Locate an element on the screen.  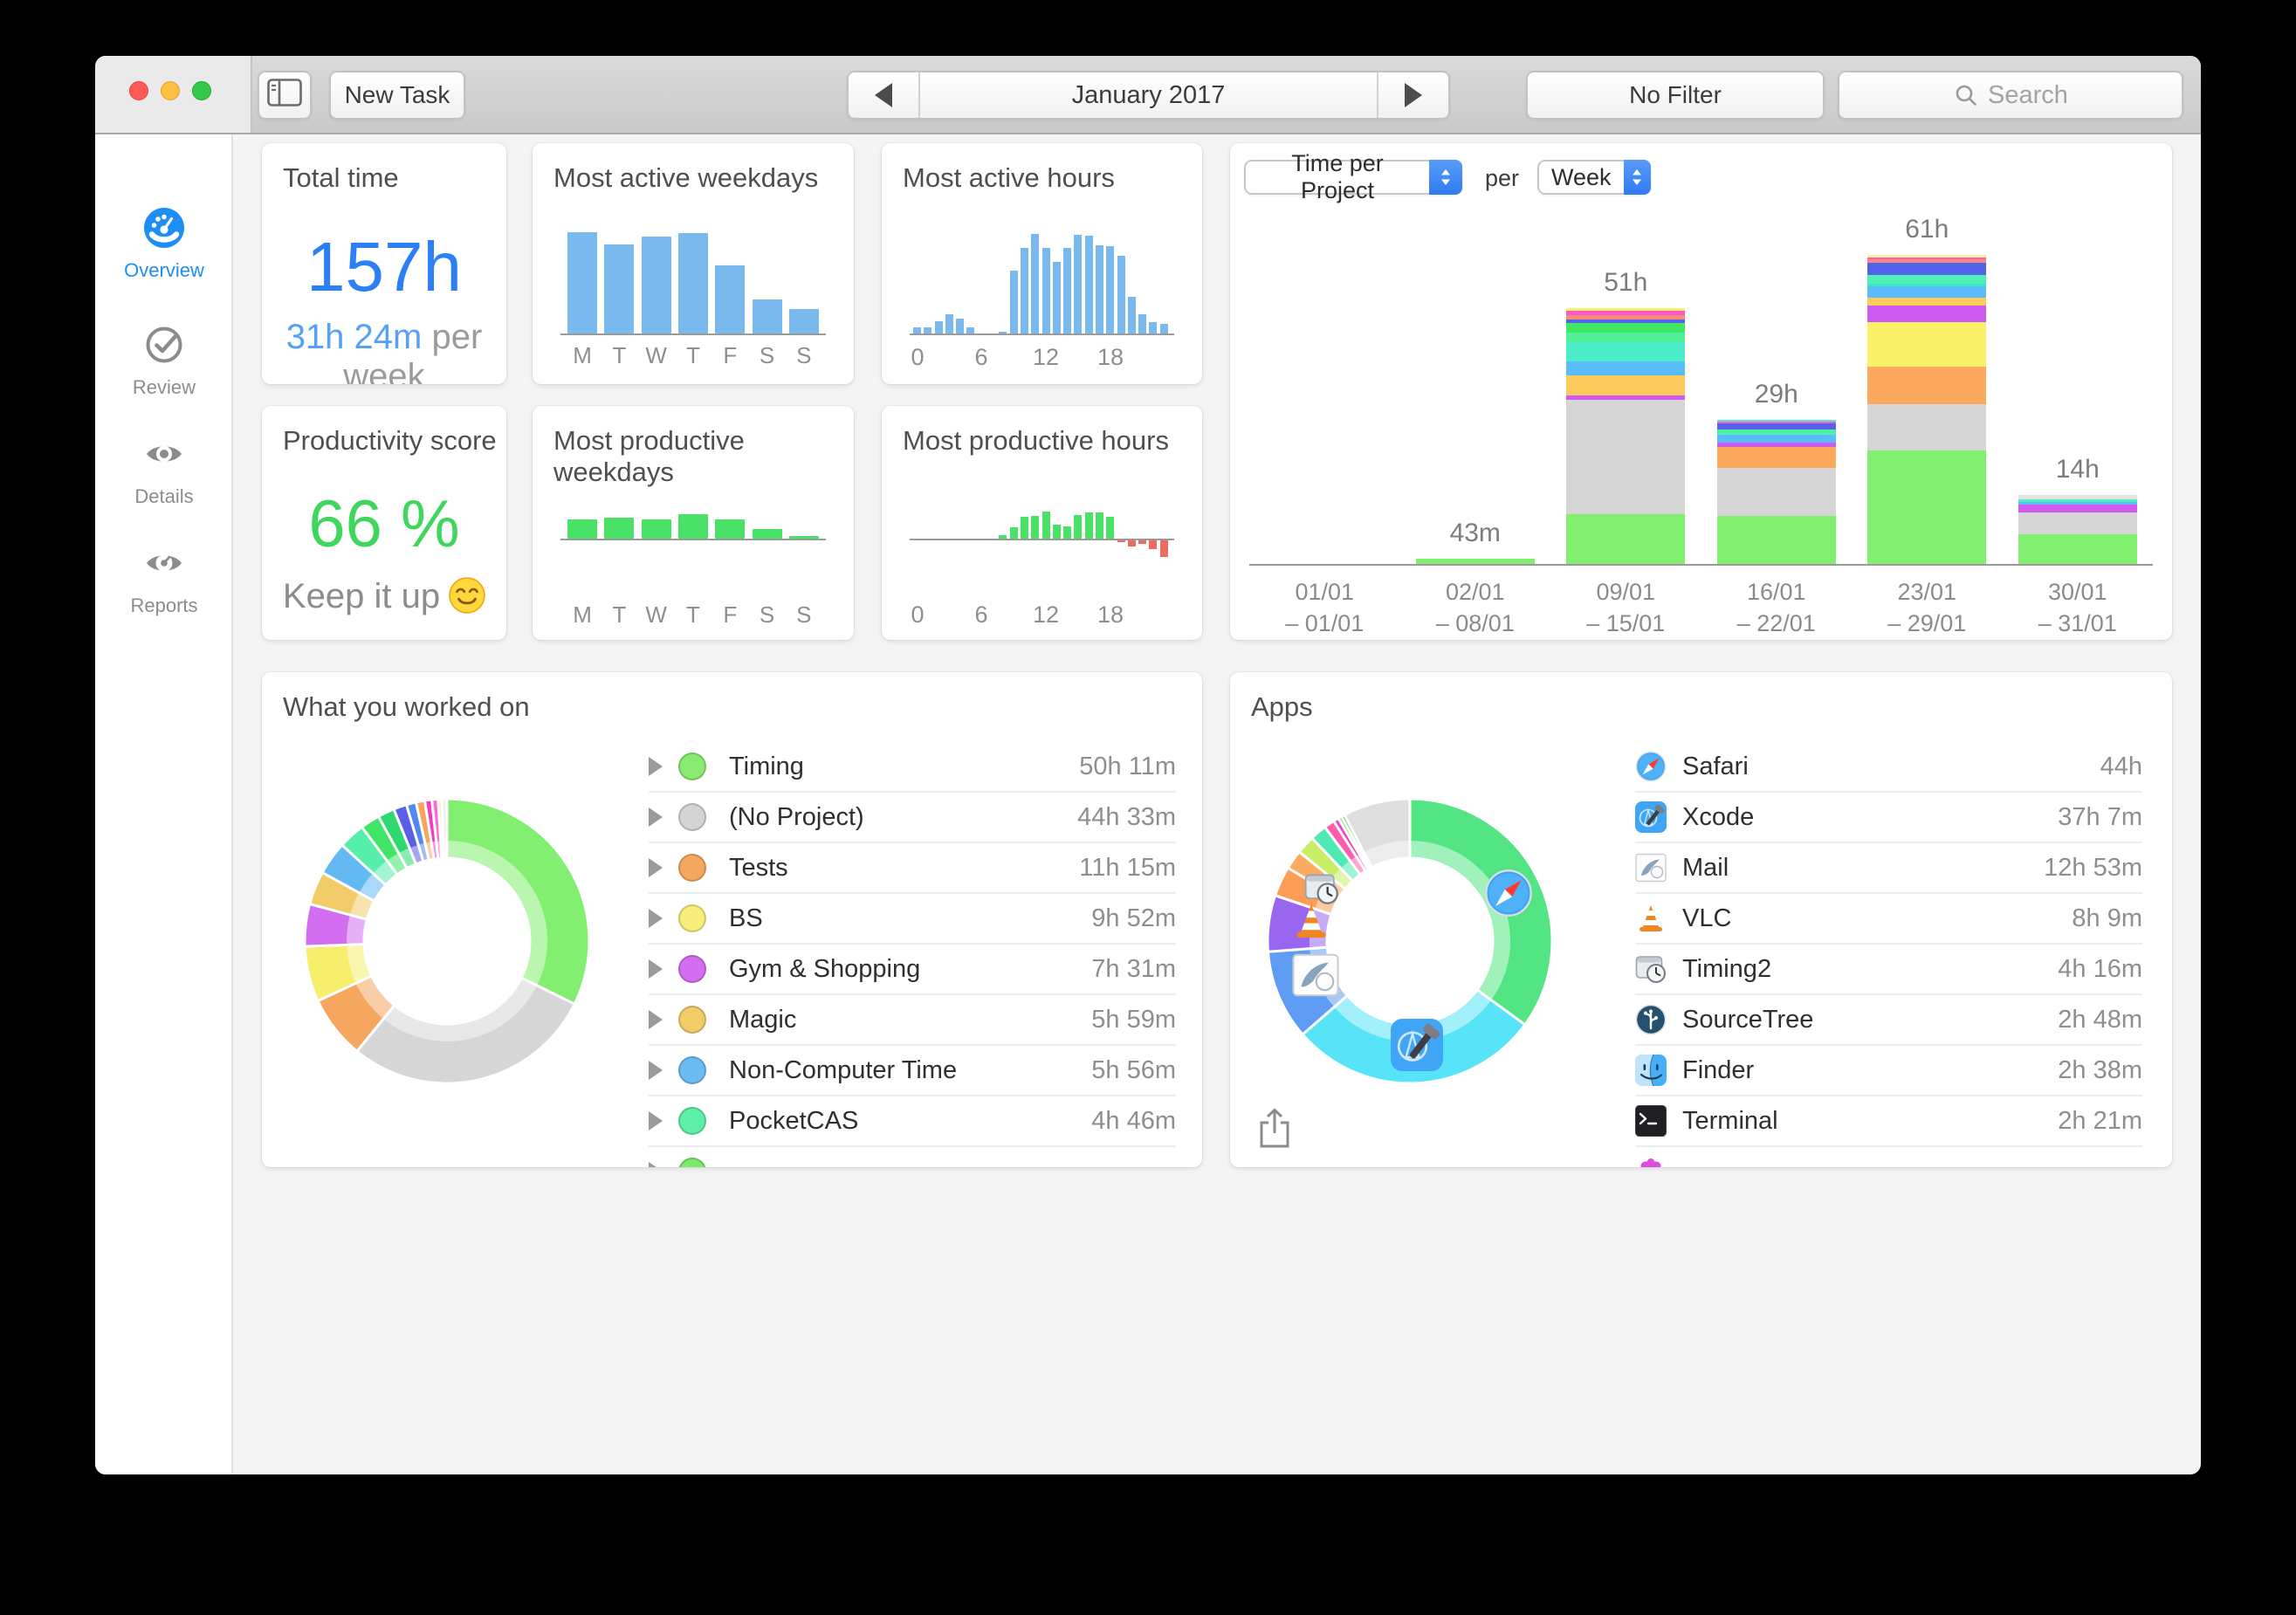
hour-axis-labels: 0 6 12 18 is located at coordinates (1041, 359).